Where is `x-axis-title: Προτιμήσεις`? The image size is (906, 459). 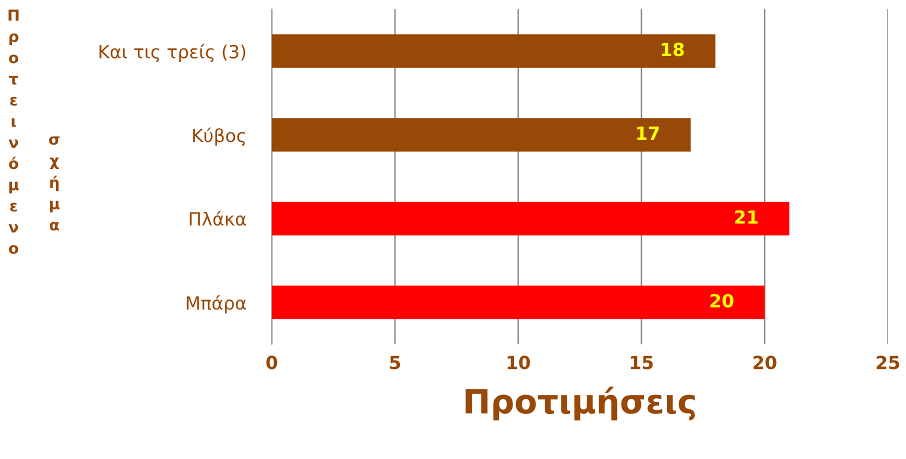
x-axis-title: Προτιμήσεις is located at coordinates (580, 403).